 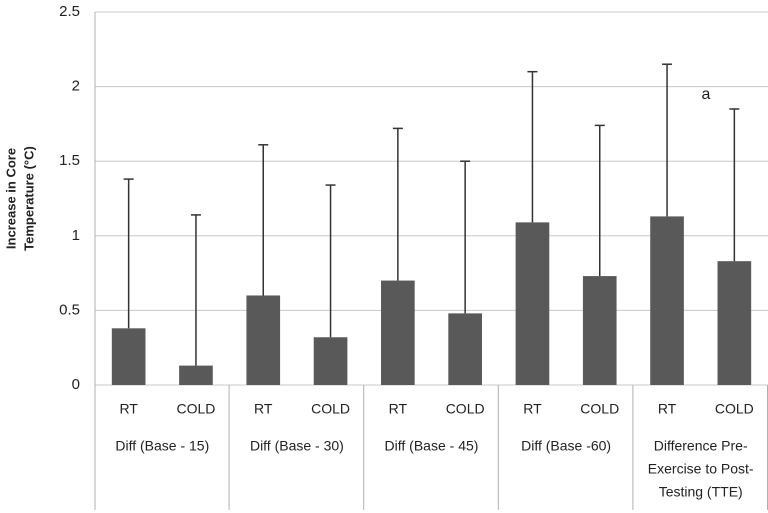 I want to click on y-tick-label: 0.5, so click(x=69, y=309).